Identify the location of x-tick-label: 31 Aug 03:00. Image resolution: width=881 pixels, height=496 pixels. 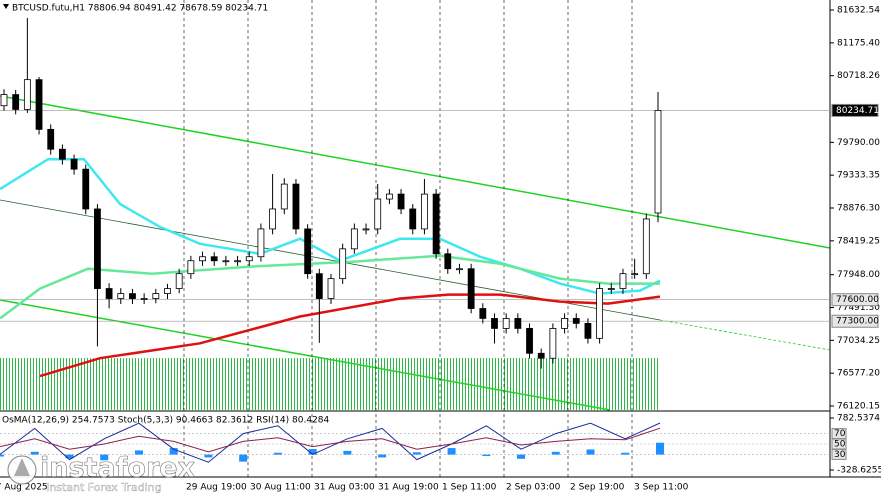
(344, 488).